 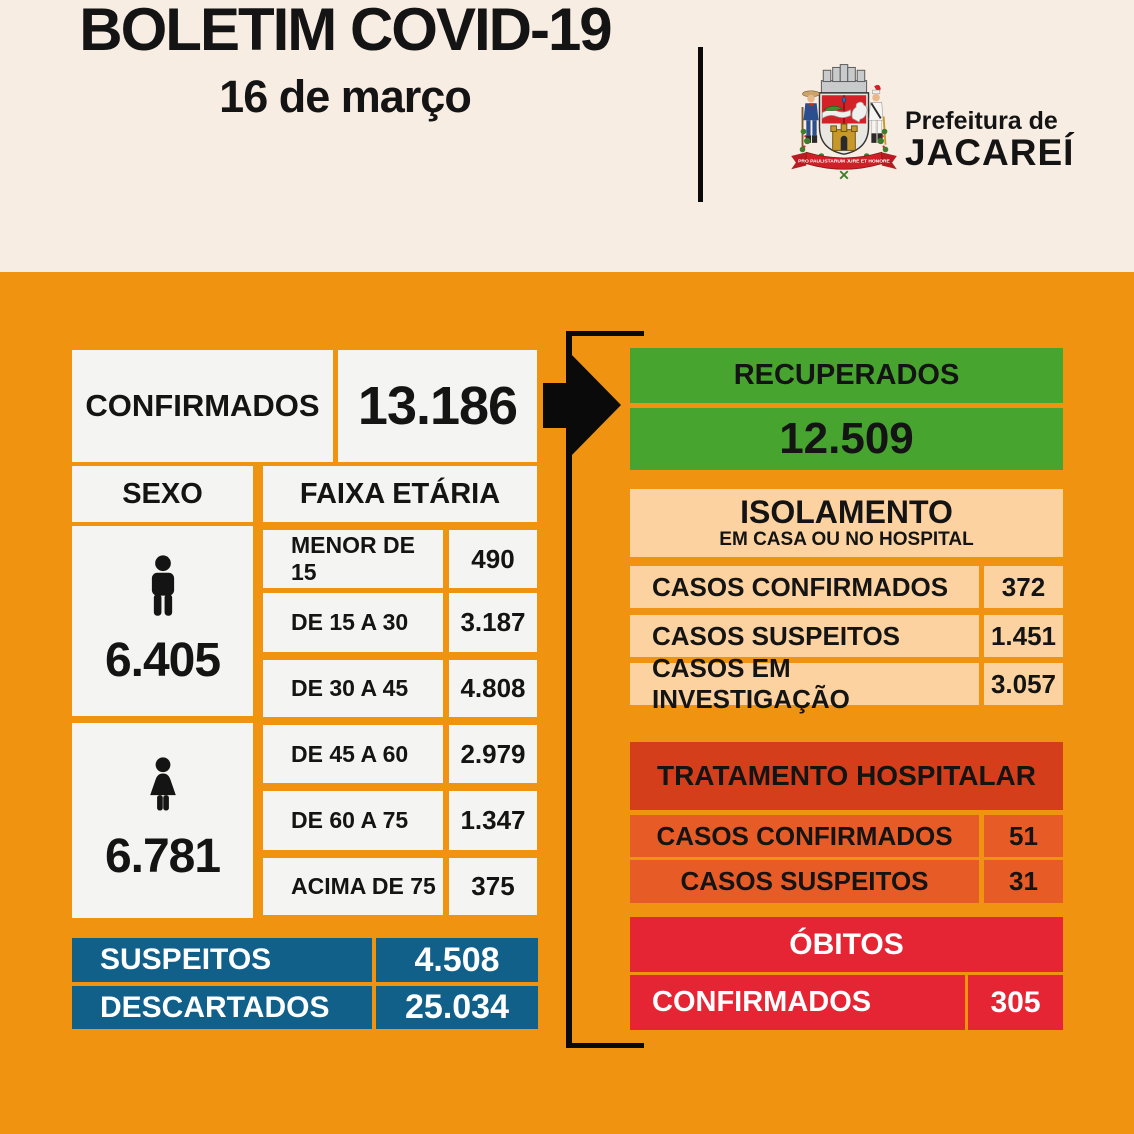 What do you see at coordinates (700, 124) in the screenshot?
I see `header-divider` at bounding box center [700, 124].